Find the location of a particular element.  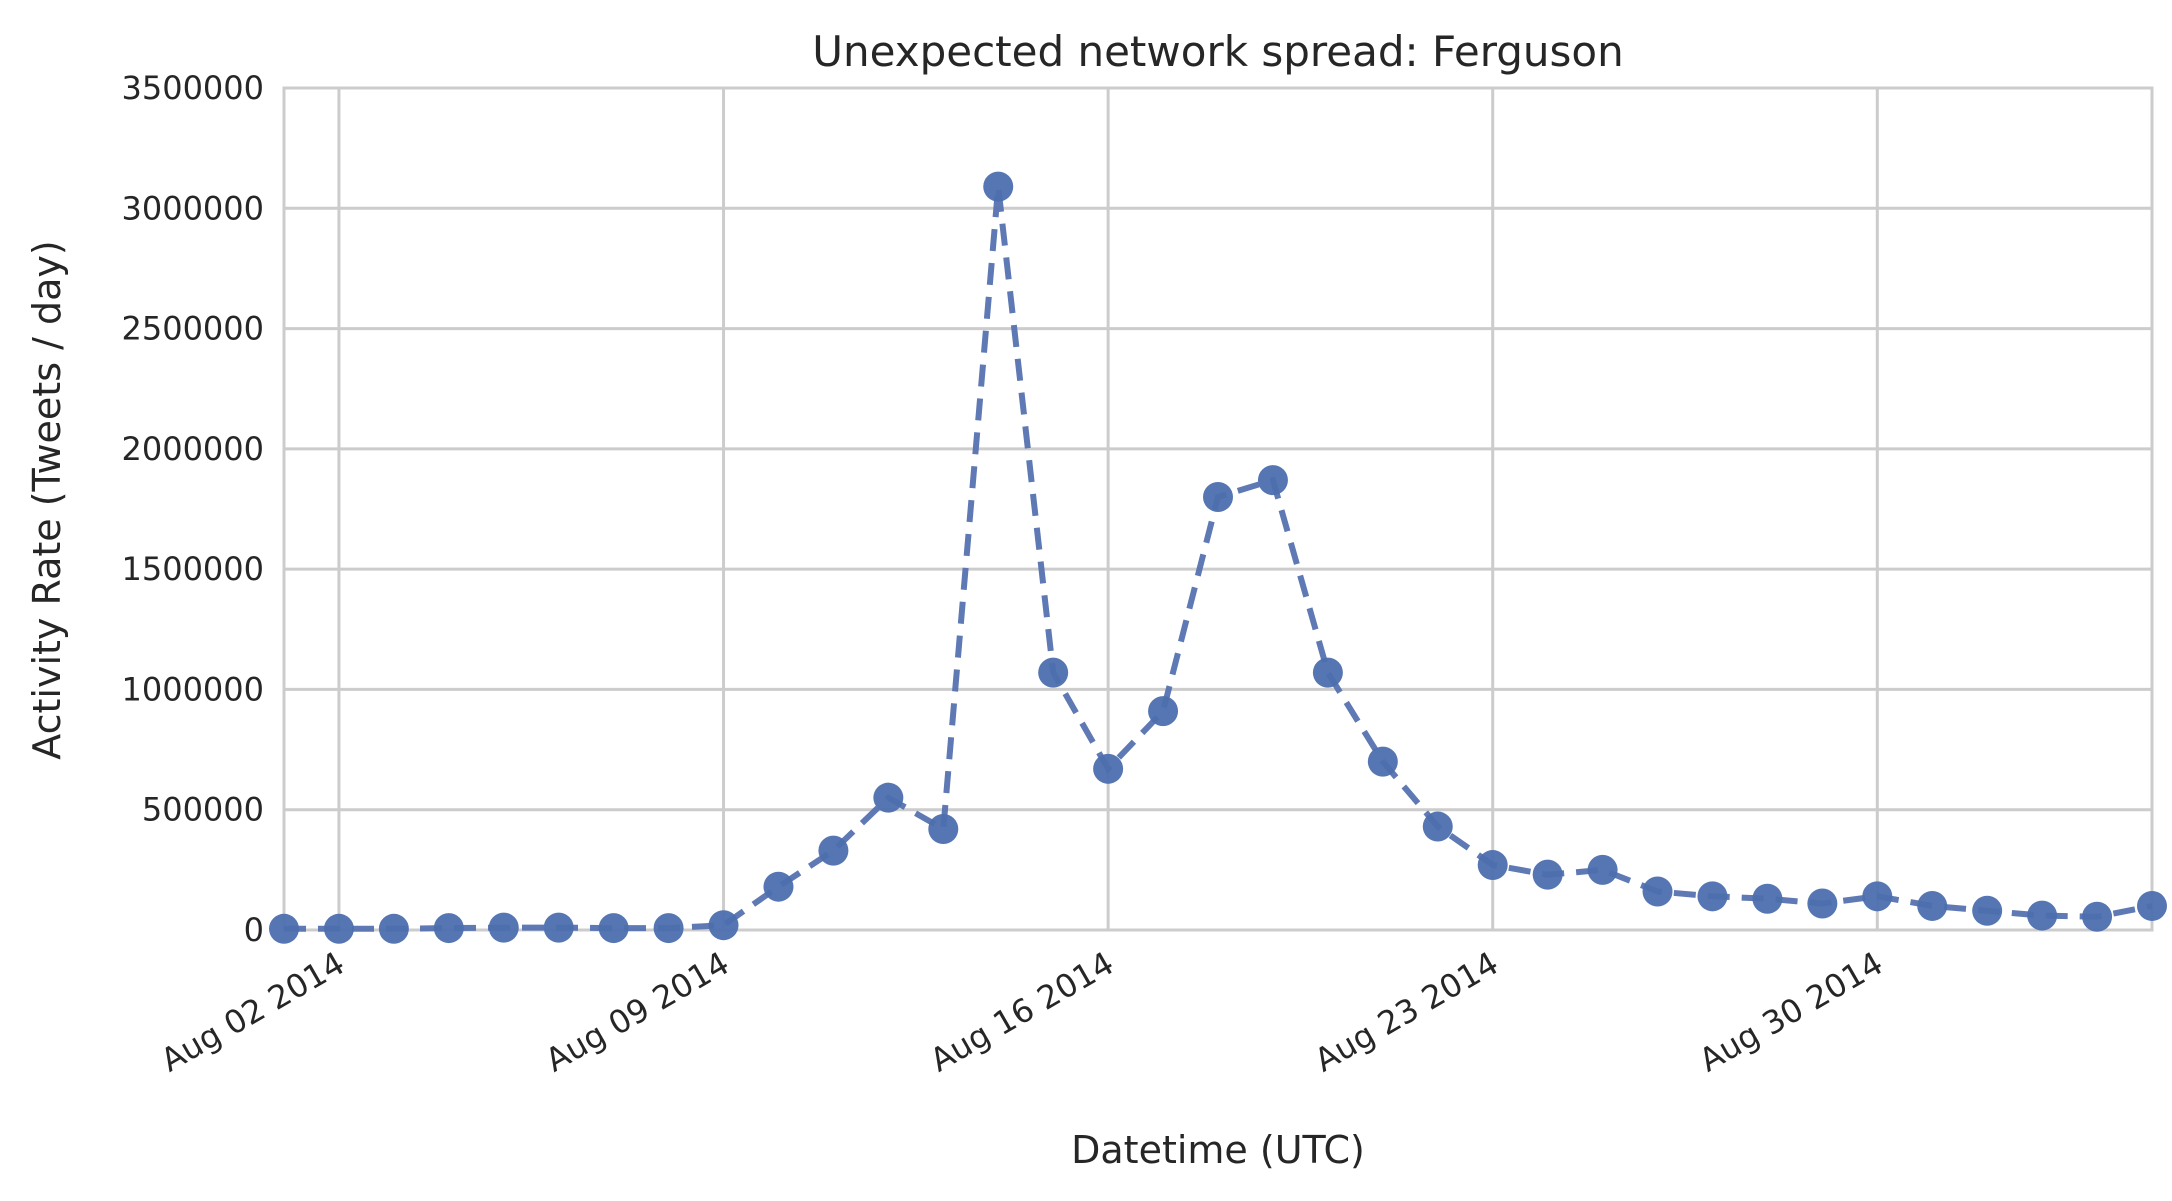

x-tick-label: Aug 02 2014 is located at coordinates (252, 1011).